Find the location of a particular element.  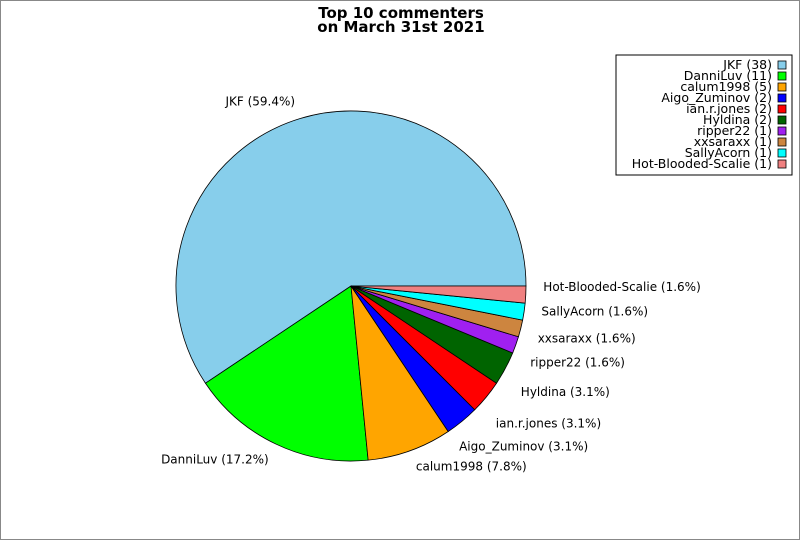

legend-swatch-hyldina is located at coordinates (782, 120).